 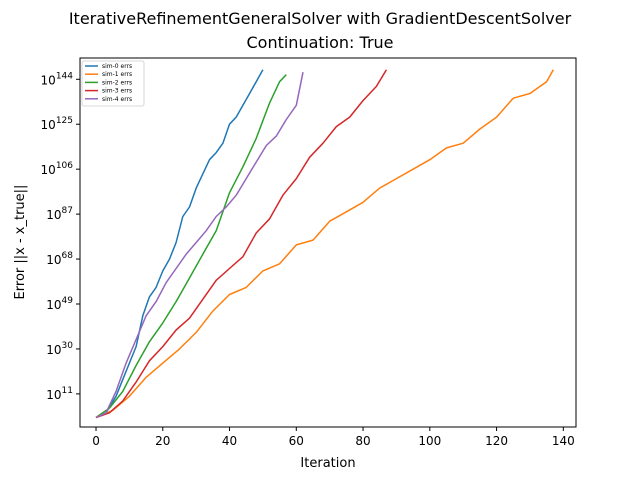 What do you see at coordinates (60, 236) in the screenshot?
I see `y-axis-ticks: 1011 1030 1049 1068 1087 10106 10125 10144` at bounding box center [60, 236].